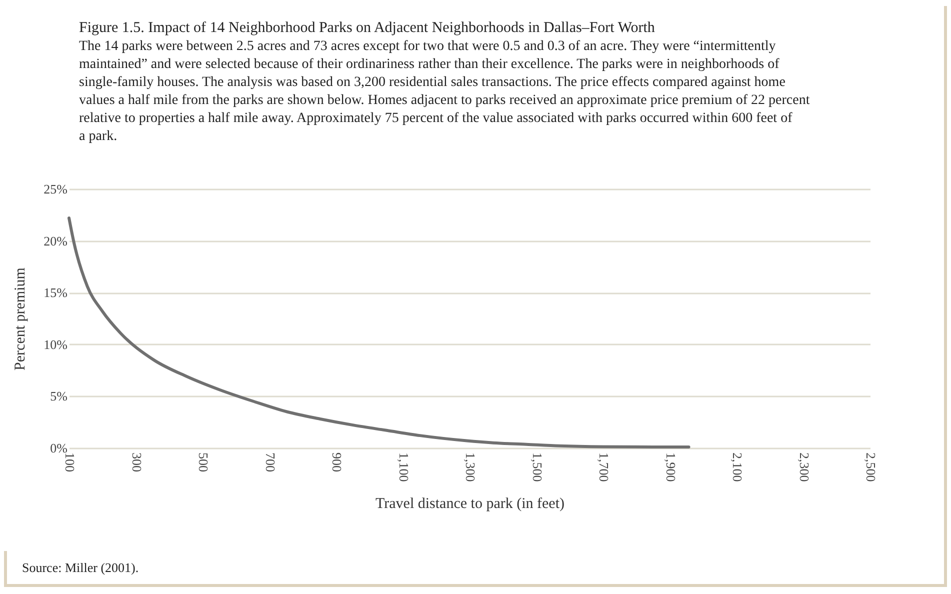 This screenshot has width=951, height=594. What do you see at coordinates (337, 462) in the screenshot?
I see `x-tick-label: 900` at bounding box center [337, 462].